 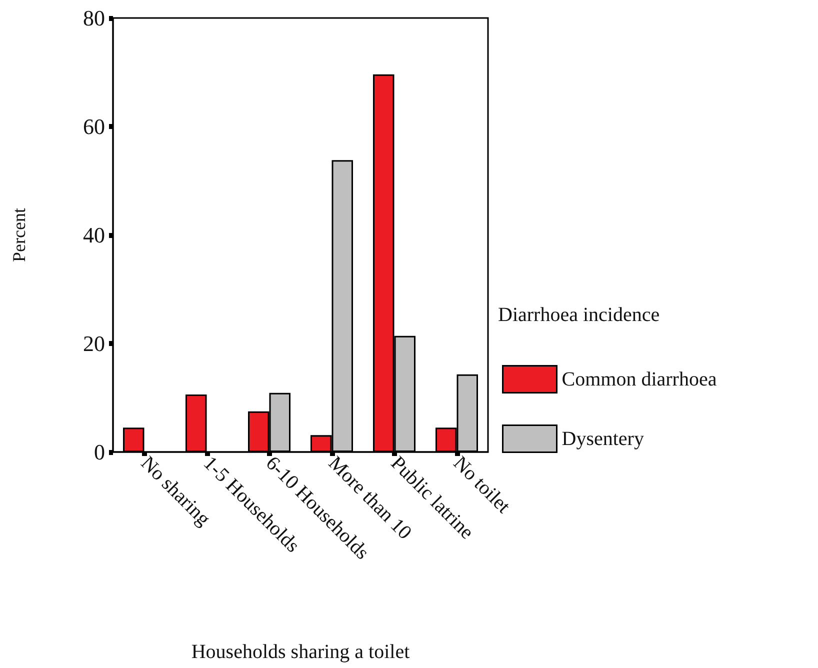 What do you see at coordinates (94, 126) in the screenshot?
I see `y-tick-label: 60` at bounding box center [94, 126].